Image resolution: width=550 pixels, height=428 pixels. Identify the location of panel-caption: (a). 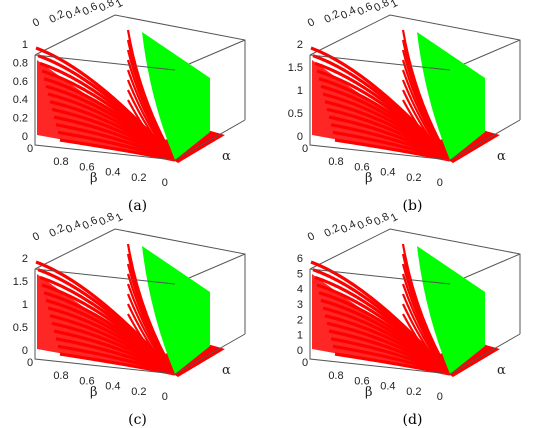
(137, 206).